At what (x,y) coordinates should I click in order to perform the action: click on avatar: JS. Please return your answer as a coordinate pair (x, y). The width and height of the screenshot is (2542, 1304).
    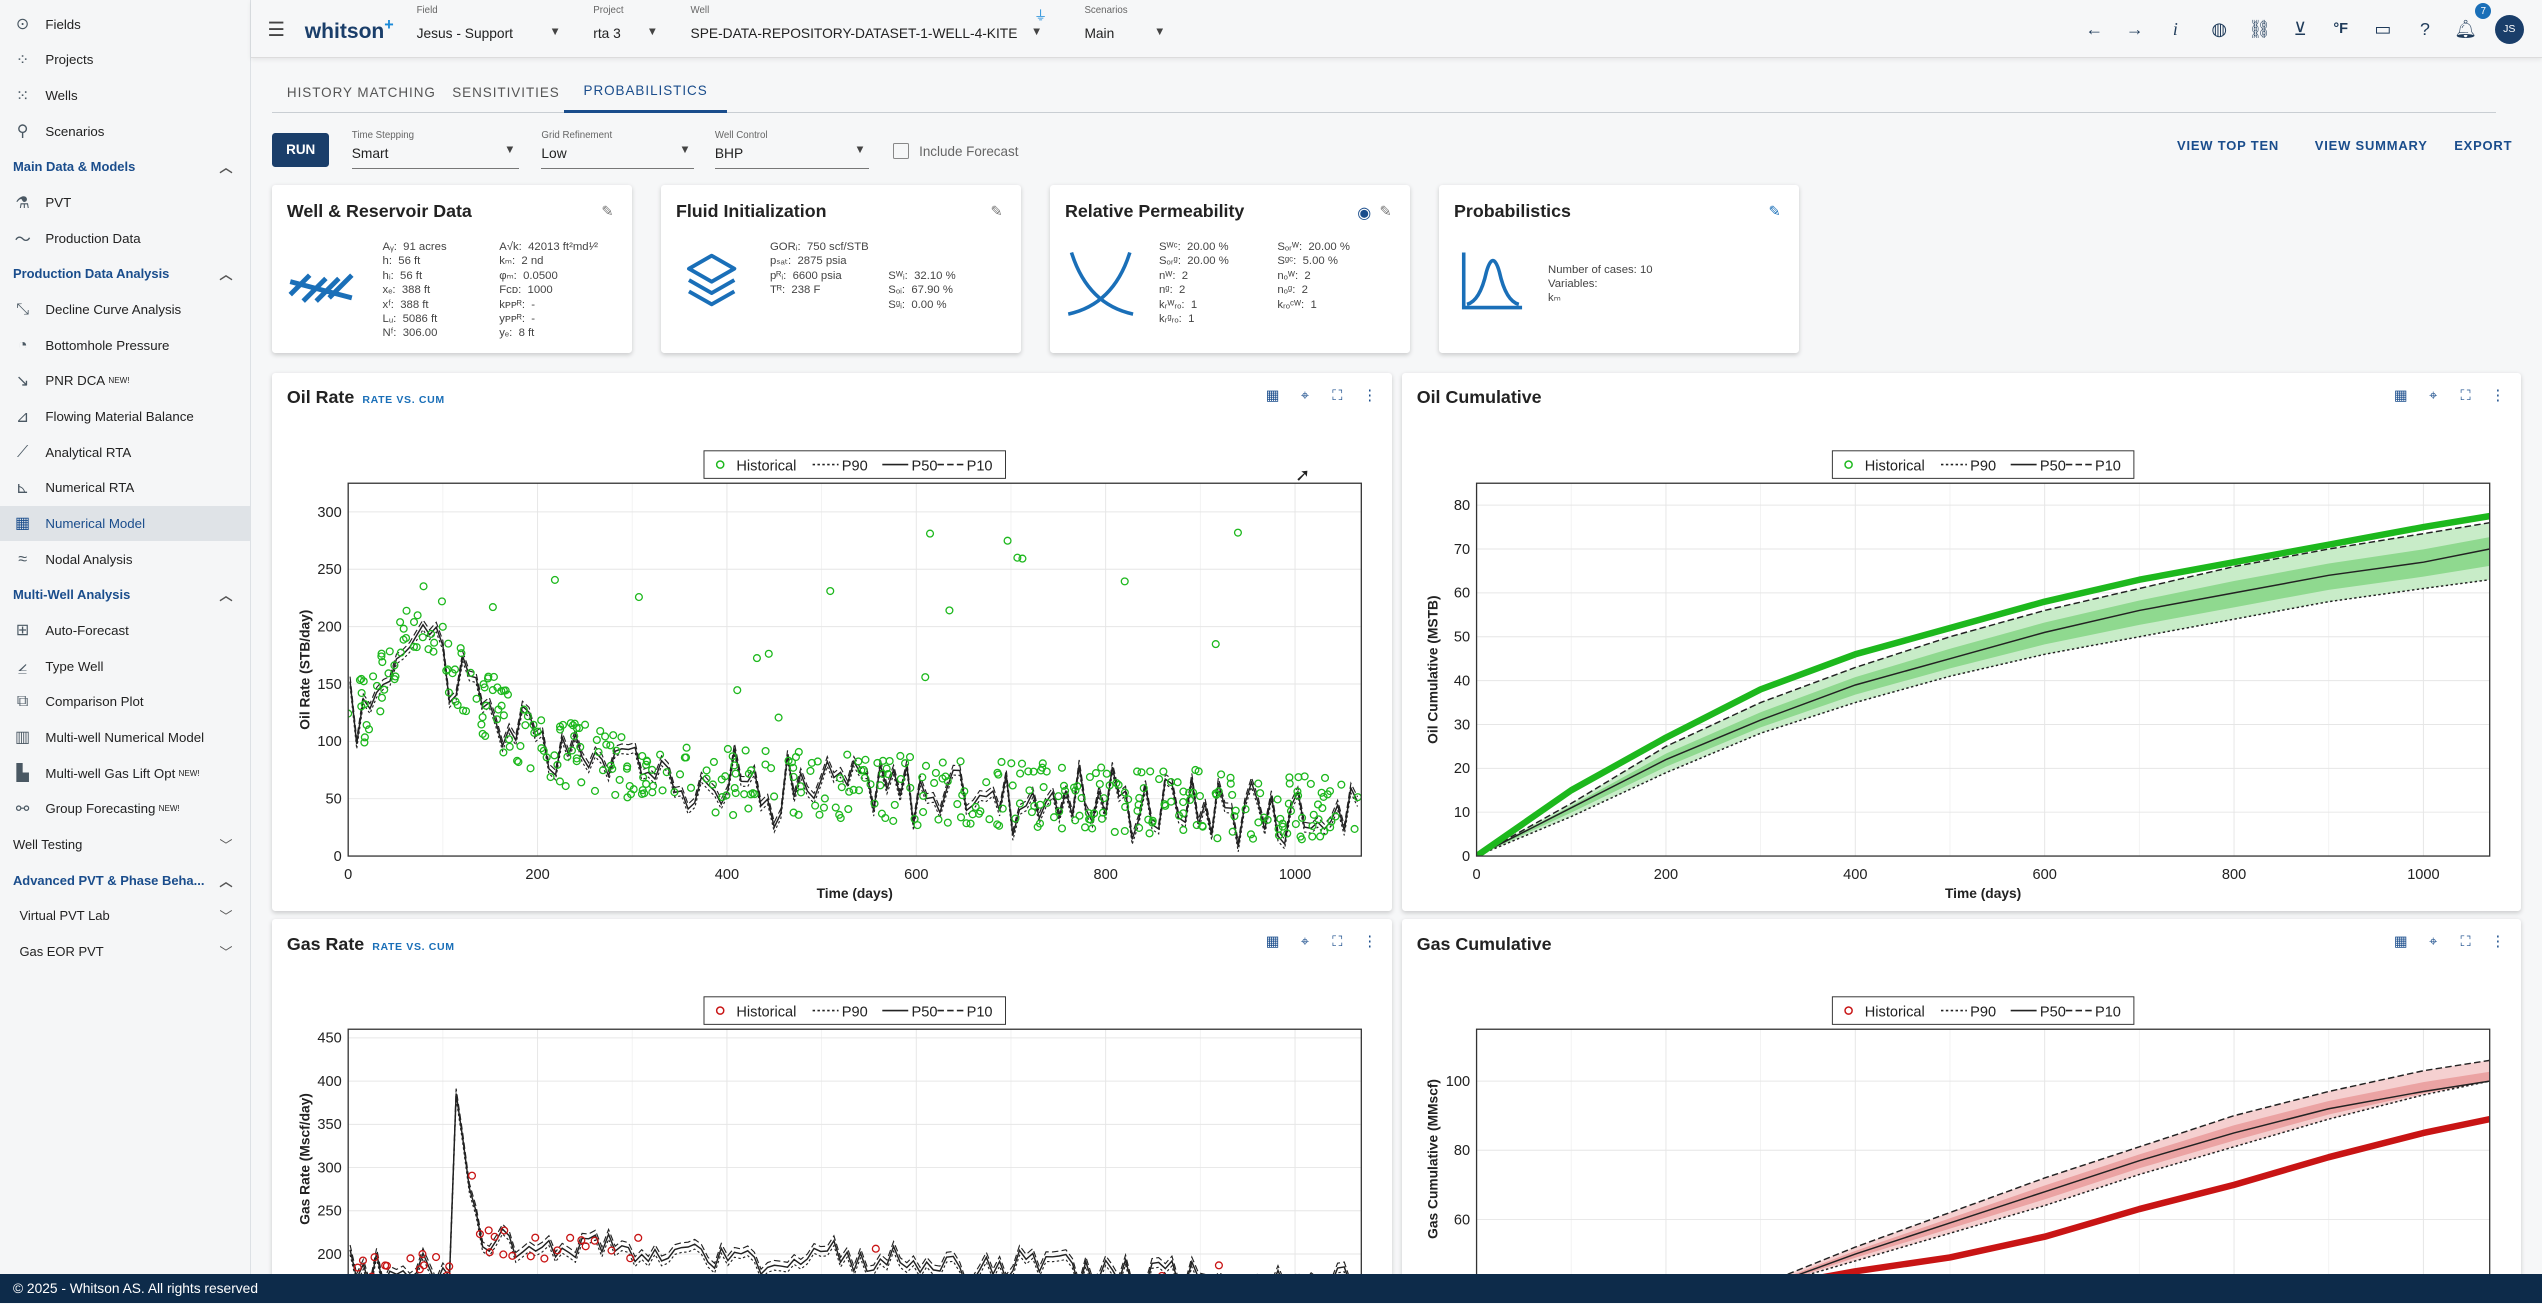
    Looking at the image, I should click on (2509, 29).